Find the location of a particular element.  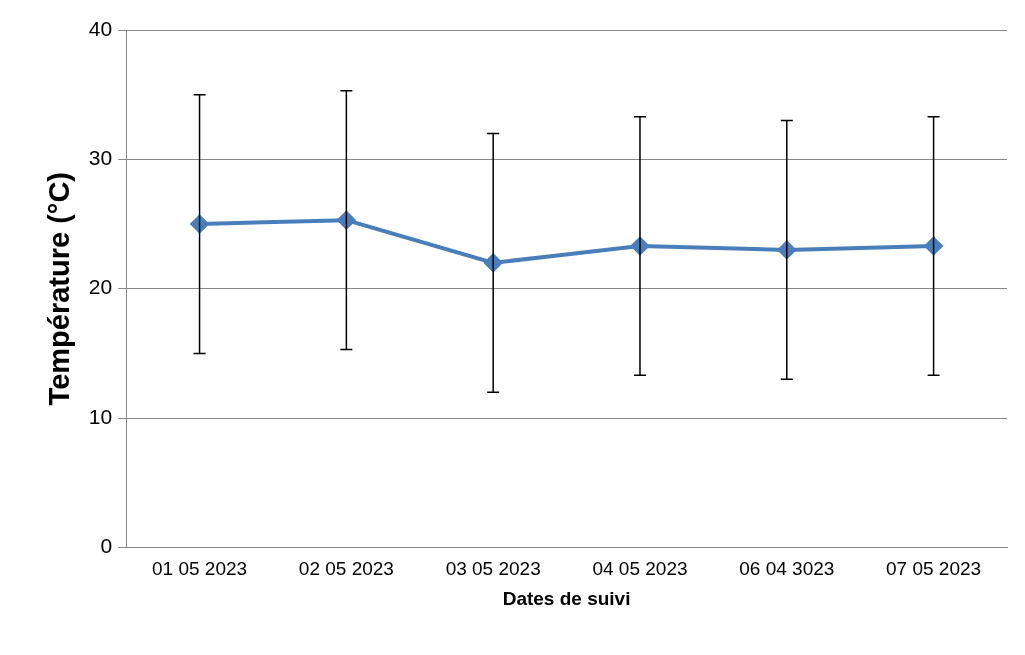

y-tick-label: 30 is located at coordinates (100, 158).